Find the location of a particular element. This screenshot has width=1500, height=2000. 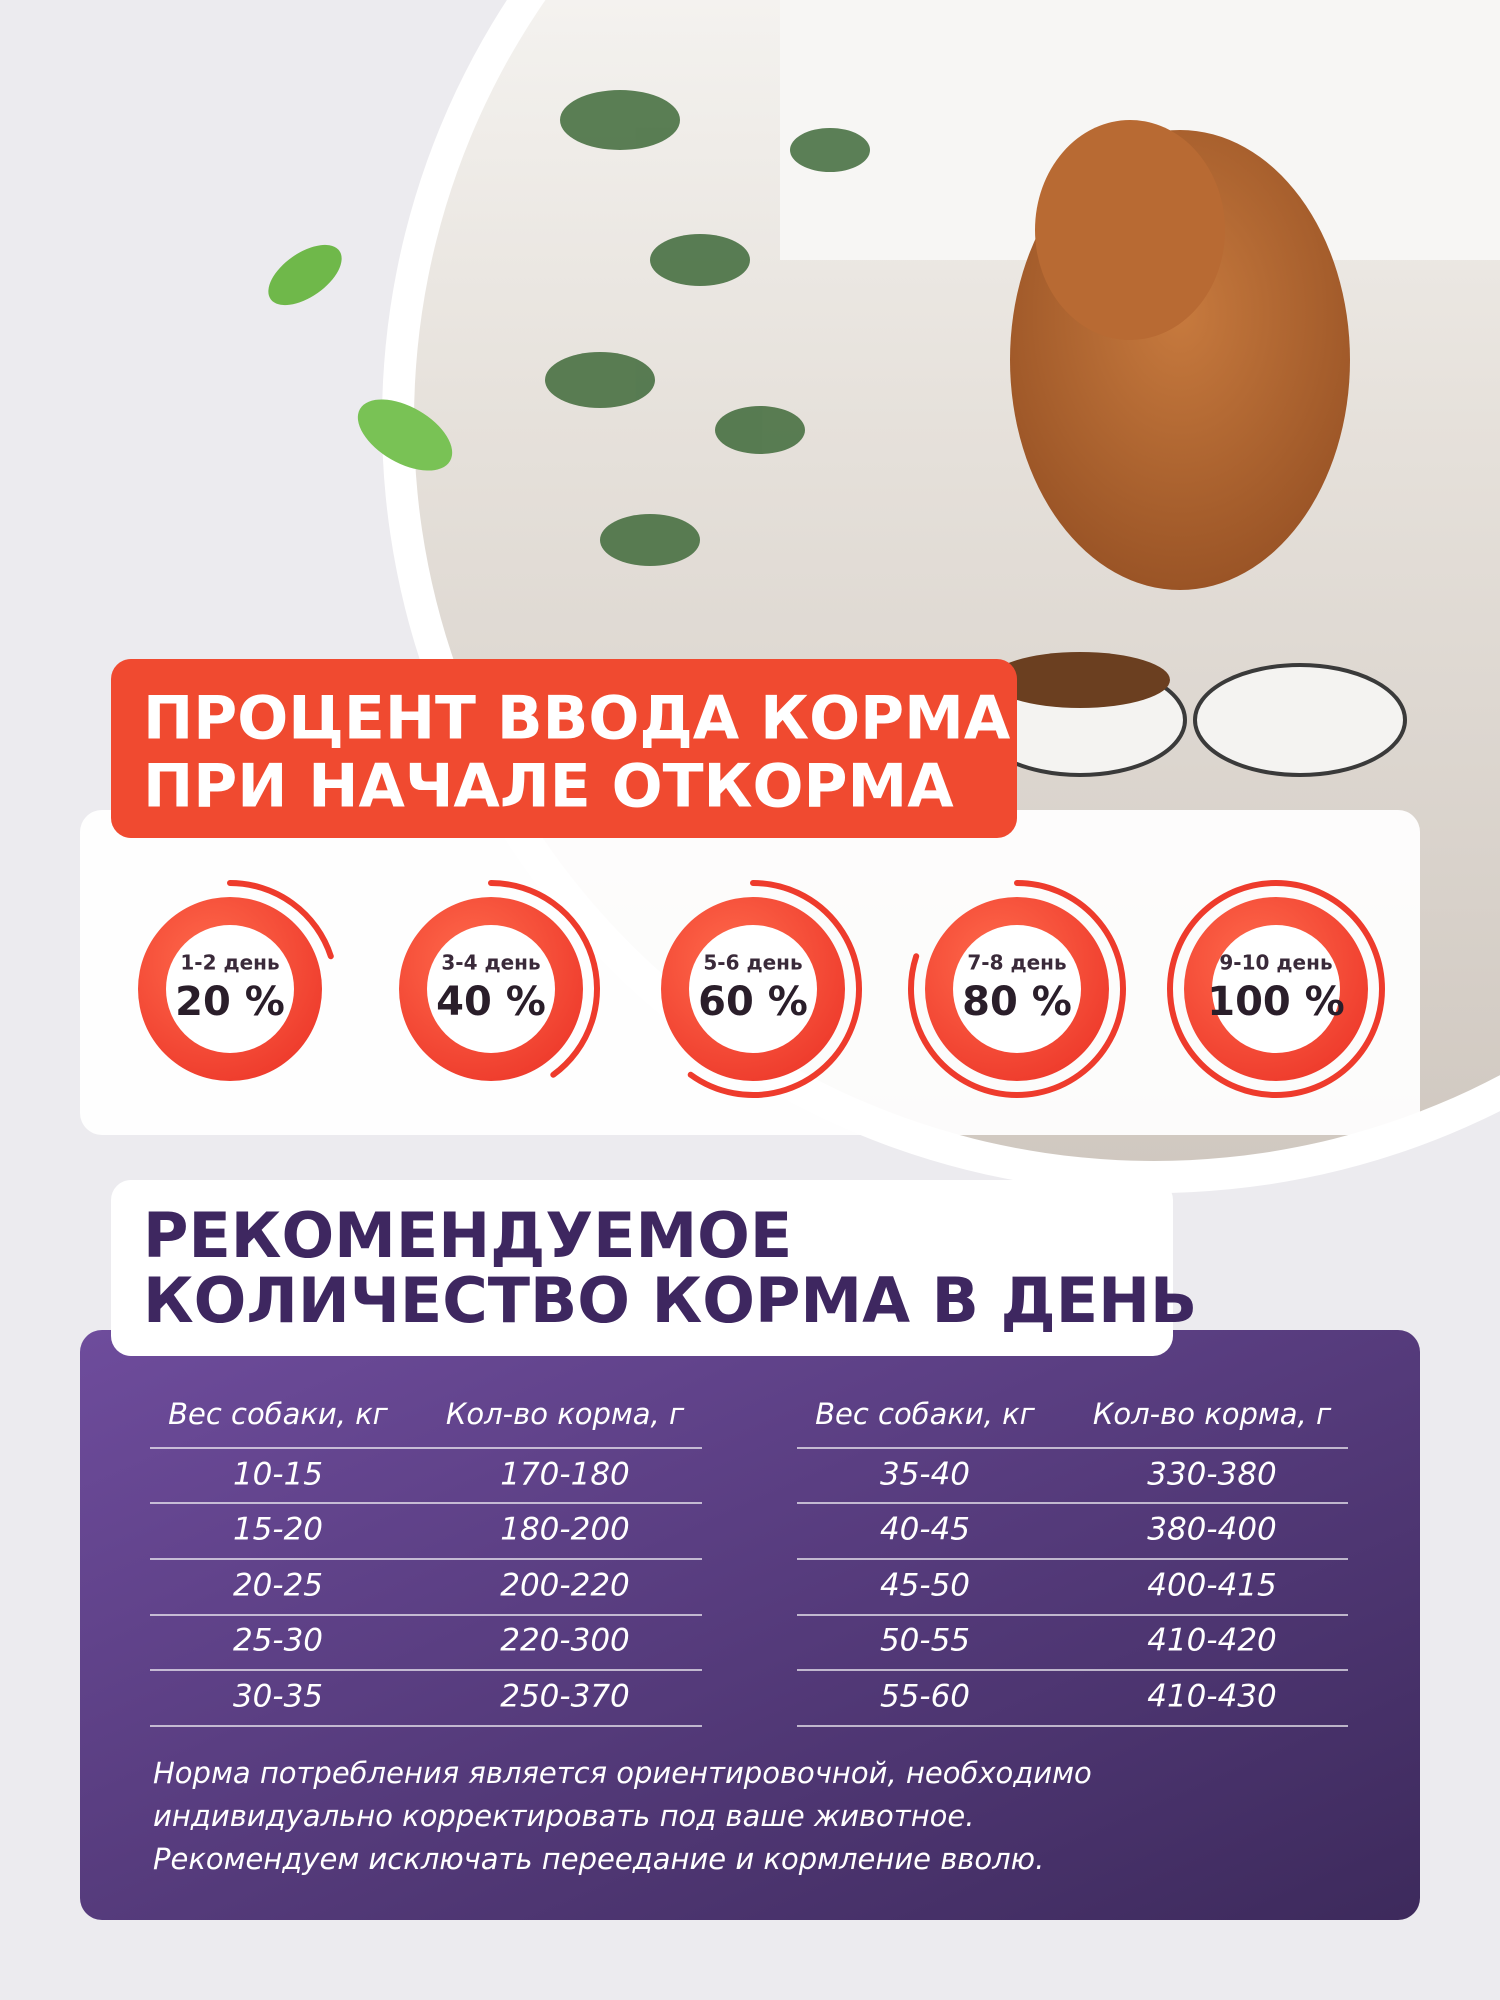

stage-day: 9-10 день is located at coordinates (1275, 963).